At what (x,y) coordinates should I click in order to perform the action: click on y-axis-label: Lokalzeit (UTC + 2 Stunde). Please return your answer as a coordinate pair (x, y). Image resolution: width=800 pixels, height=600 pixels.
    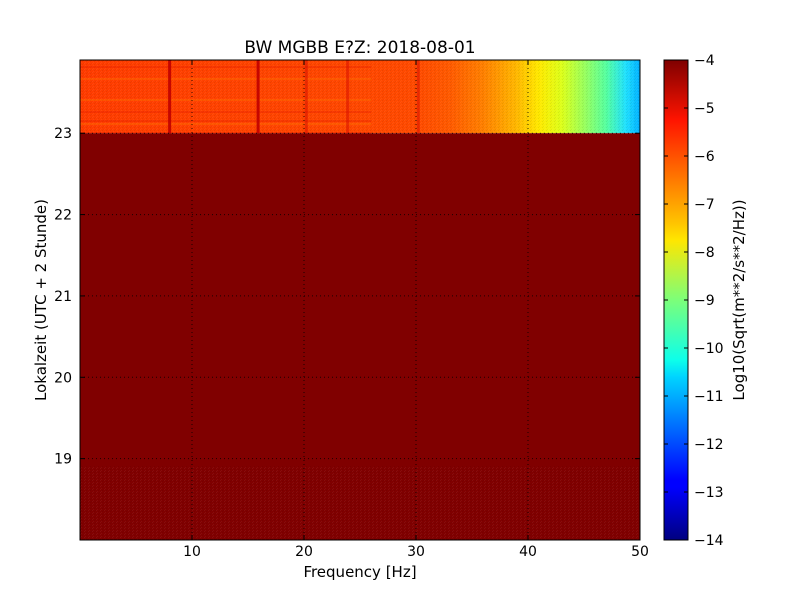
    Looking at the image, I should click on (41, 300).